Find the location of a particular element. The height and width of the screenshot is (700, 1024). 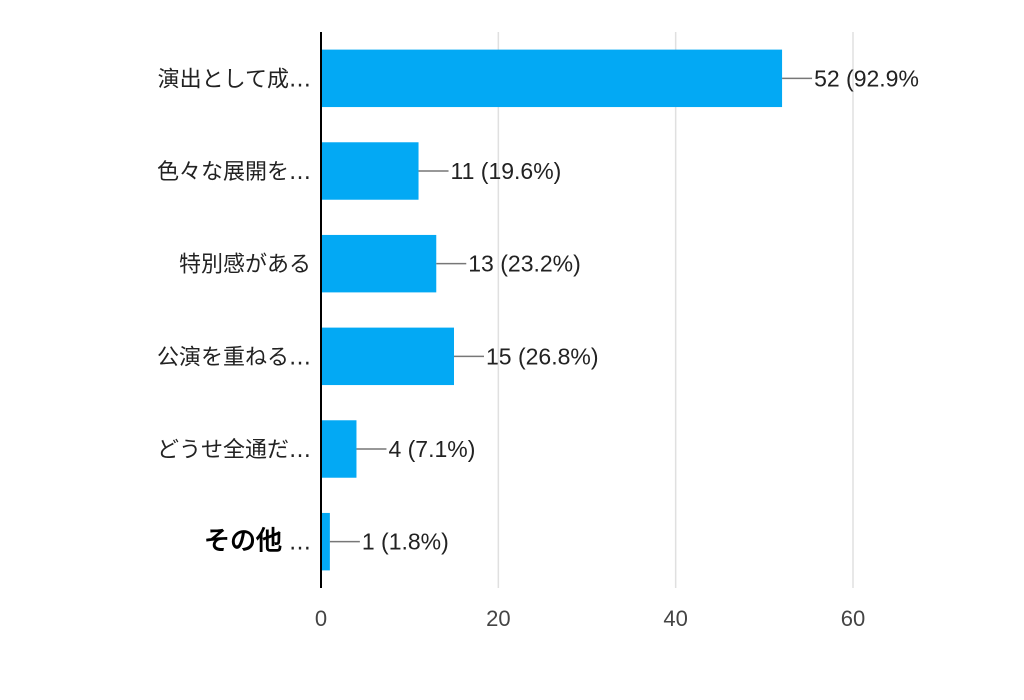

x-tick-label: 20 is located at coordinates (498, 618).